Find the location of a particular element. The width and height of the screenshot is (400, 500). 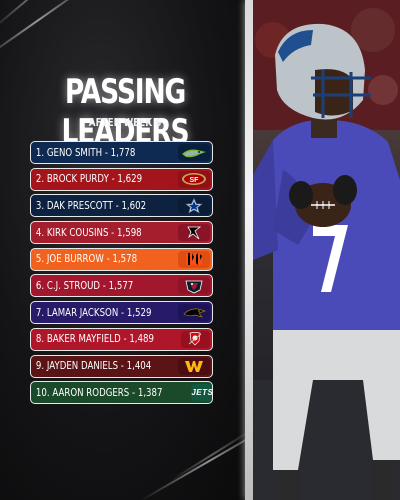

jets-logo-text: JETS is located at coordinates (202, 393).